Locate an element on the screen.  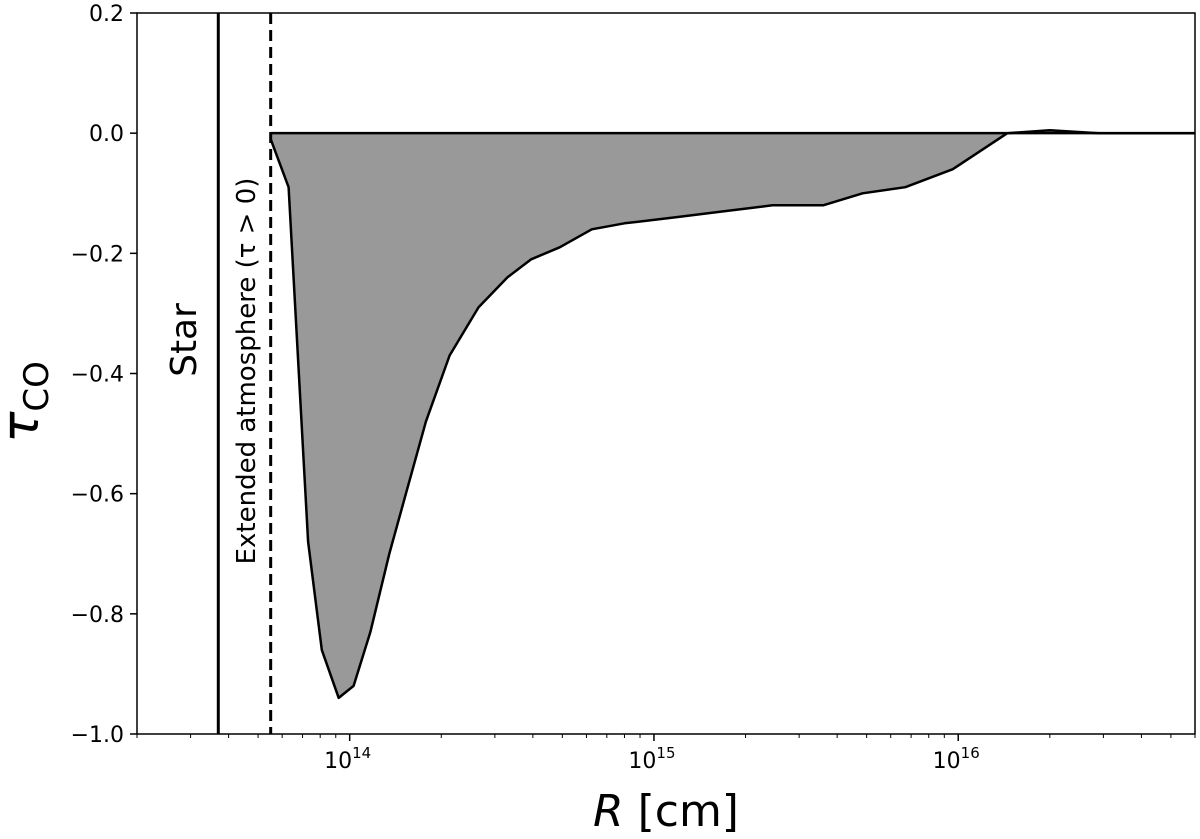
y-tick-label: −0.6 is located at coordinates (97, 495).